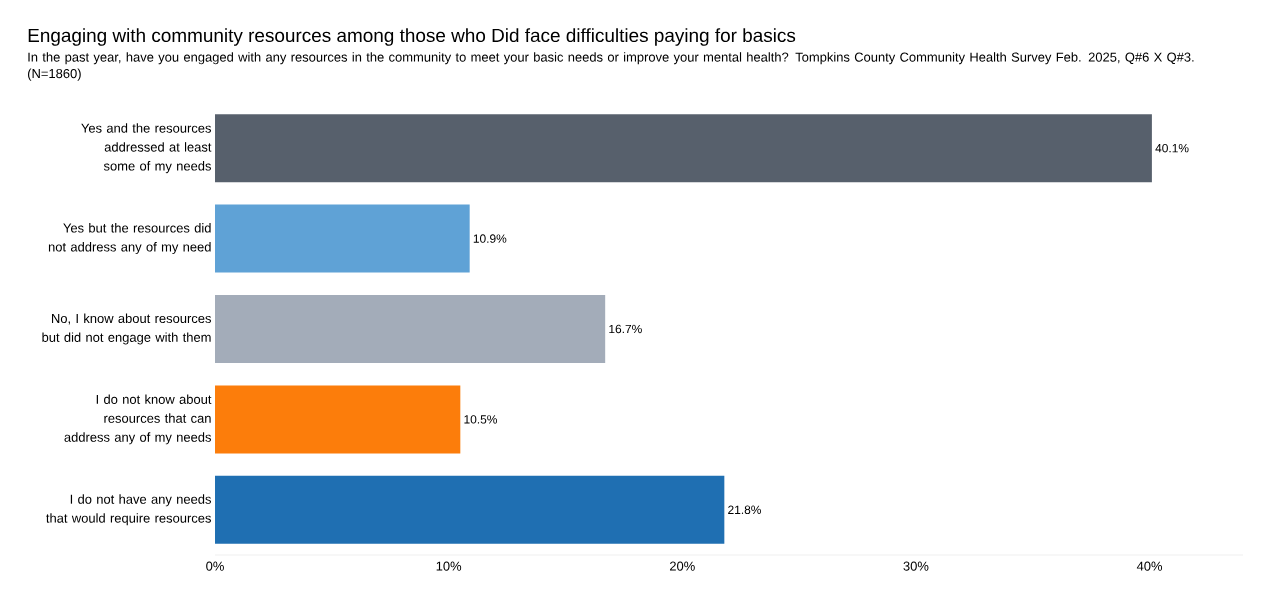  What do you see at coordinates (1172, 148) in the screenshot?
I see `data-label: 40.1%` at bounding box center [1172, 148].